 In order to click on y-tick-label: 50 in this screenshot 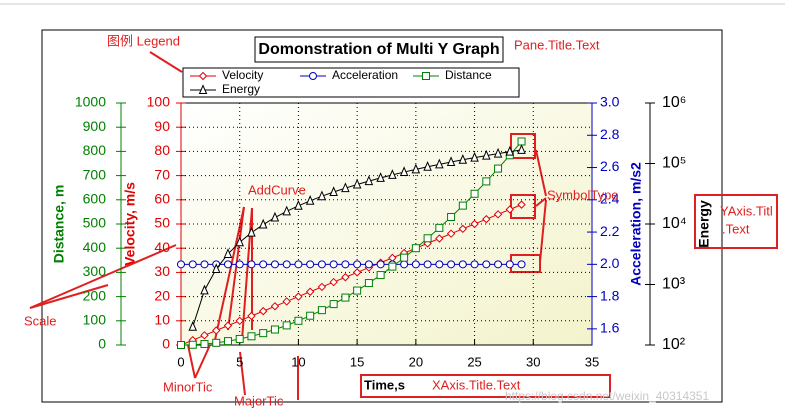, I will do `click(162, 223)`.